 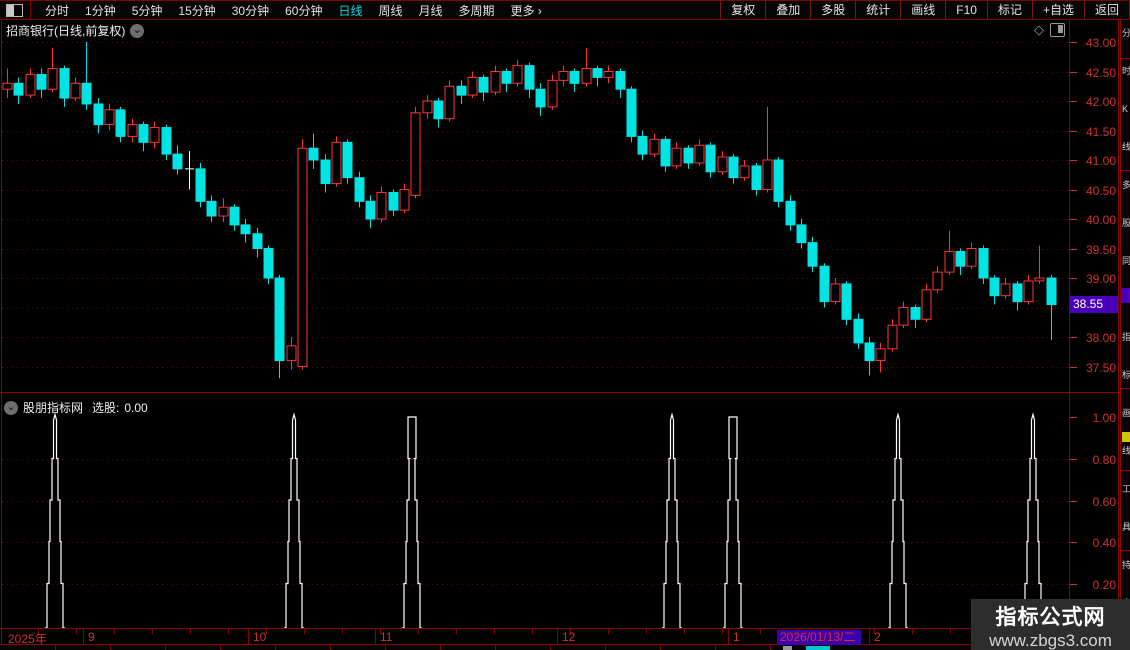 What do you see at coordinates (1050, 617) in the screenshot?
I see `watermark-title: 指标公式网` at bounding box center [1050, 617].